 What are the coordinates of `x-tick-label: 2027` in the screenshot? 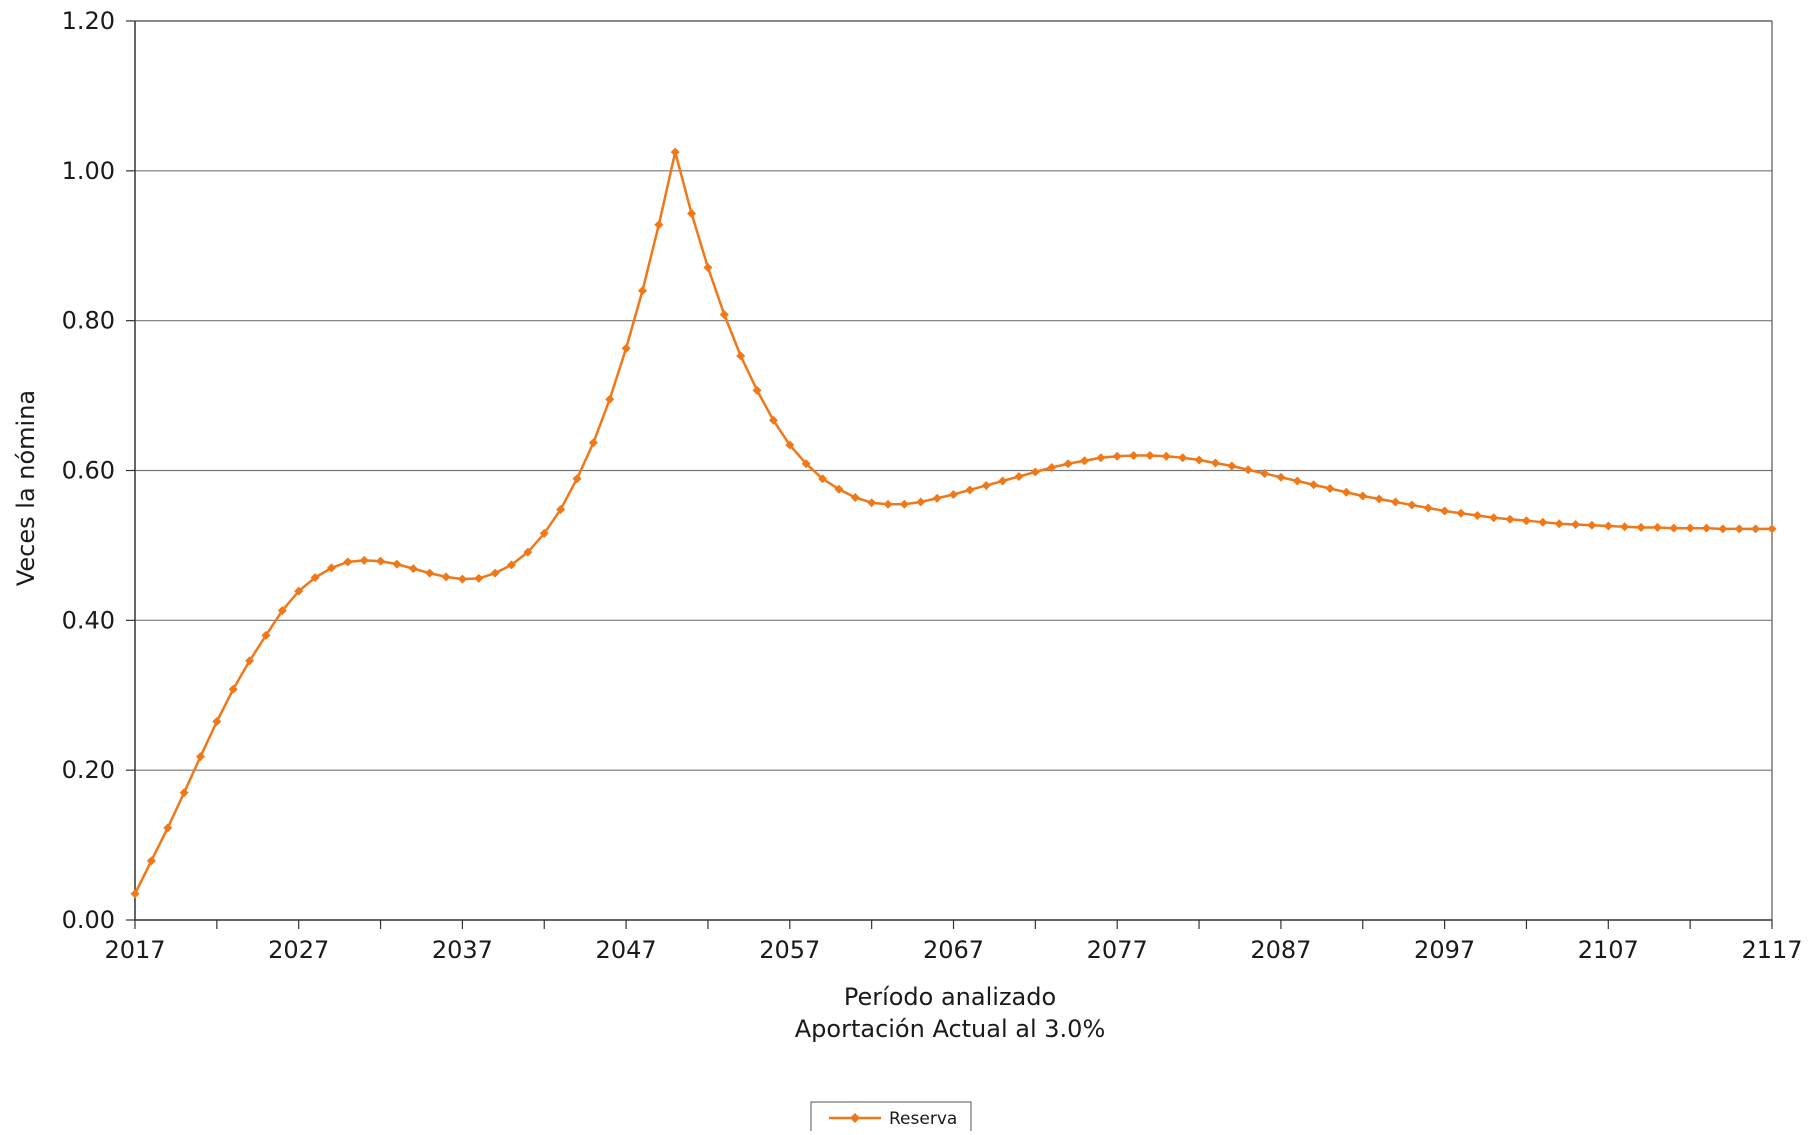 It's located at (298, 950).